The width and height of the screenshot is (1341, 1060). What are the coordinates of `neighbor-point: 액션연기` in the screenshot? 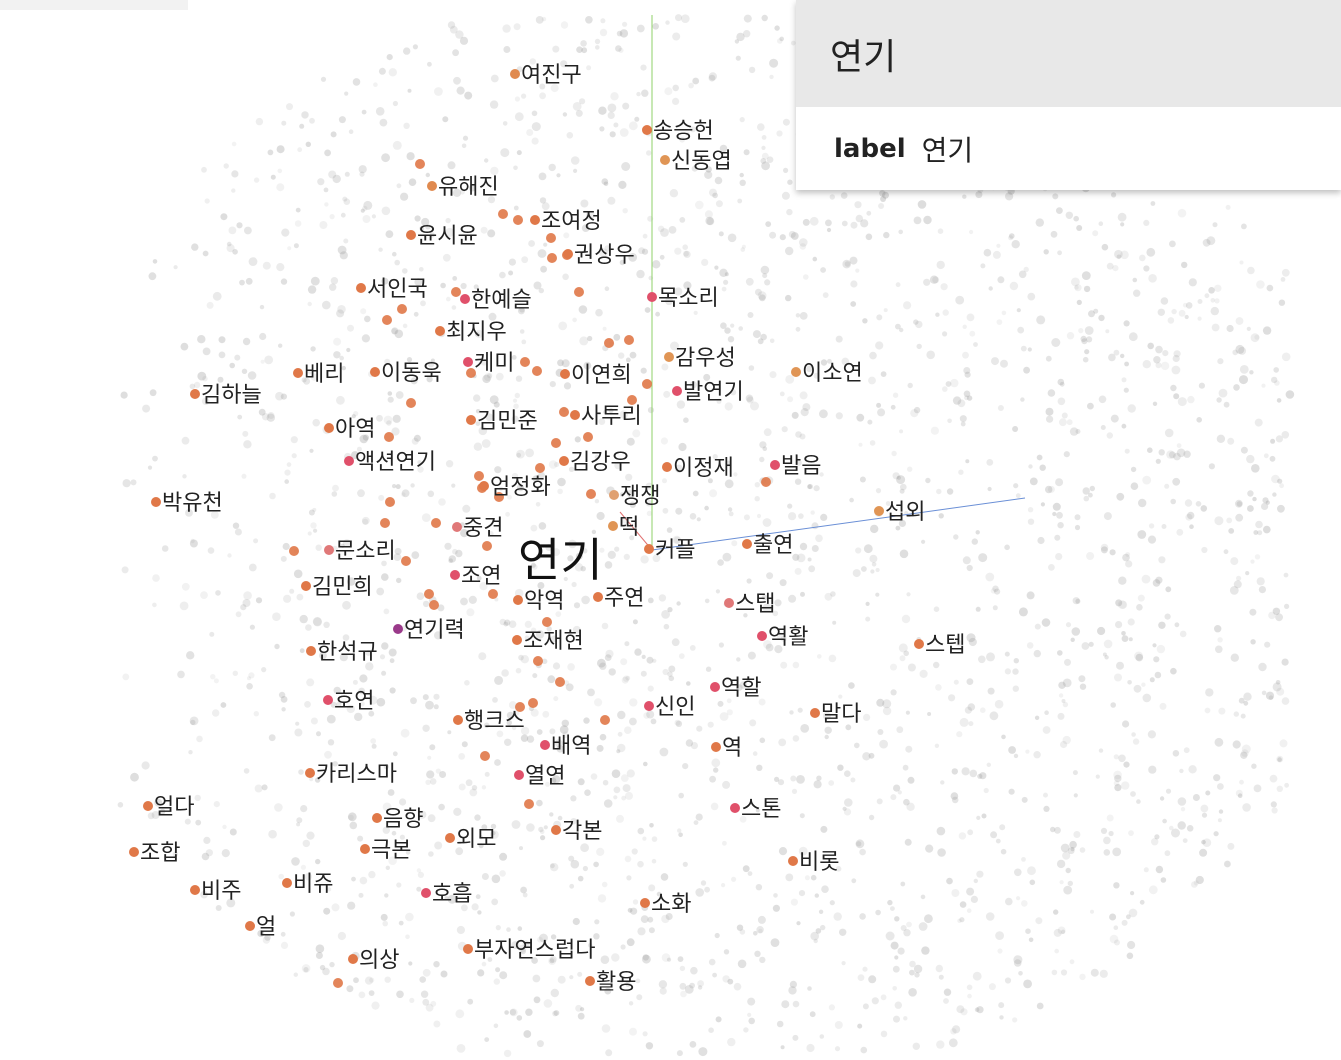 It's located at (390, 462).